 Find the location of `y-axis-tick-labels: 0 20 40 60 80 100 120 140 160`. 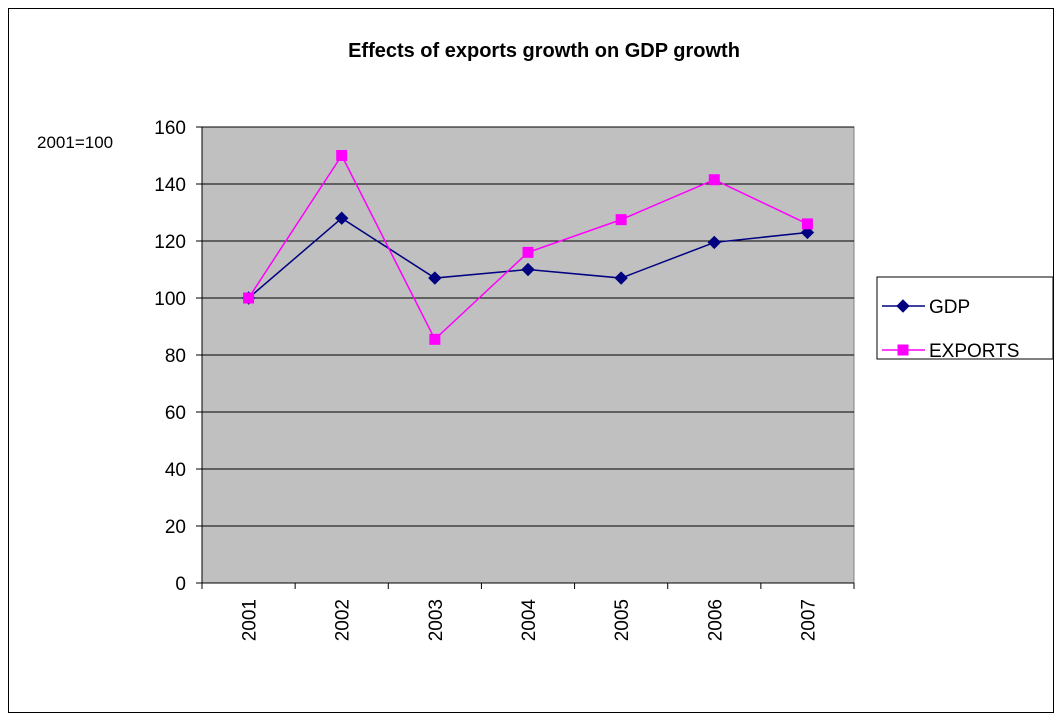

y-axis-tick-labels: 0 20 40 60 80 100 120 140 160 is located at coordinates (170, 356).